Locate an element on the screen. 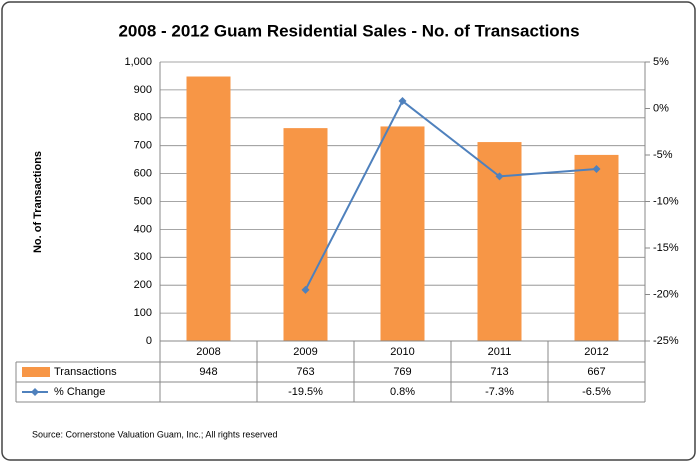 This screenshot has width=698, height=463. table-value: 667 is located at coordinates (596, 372).